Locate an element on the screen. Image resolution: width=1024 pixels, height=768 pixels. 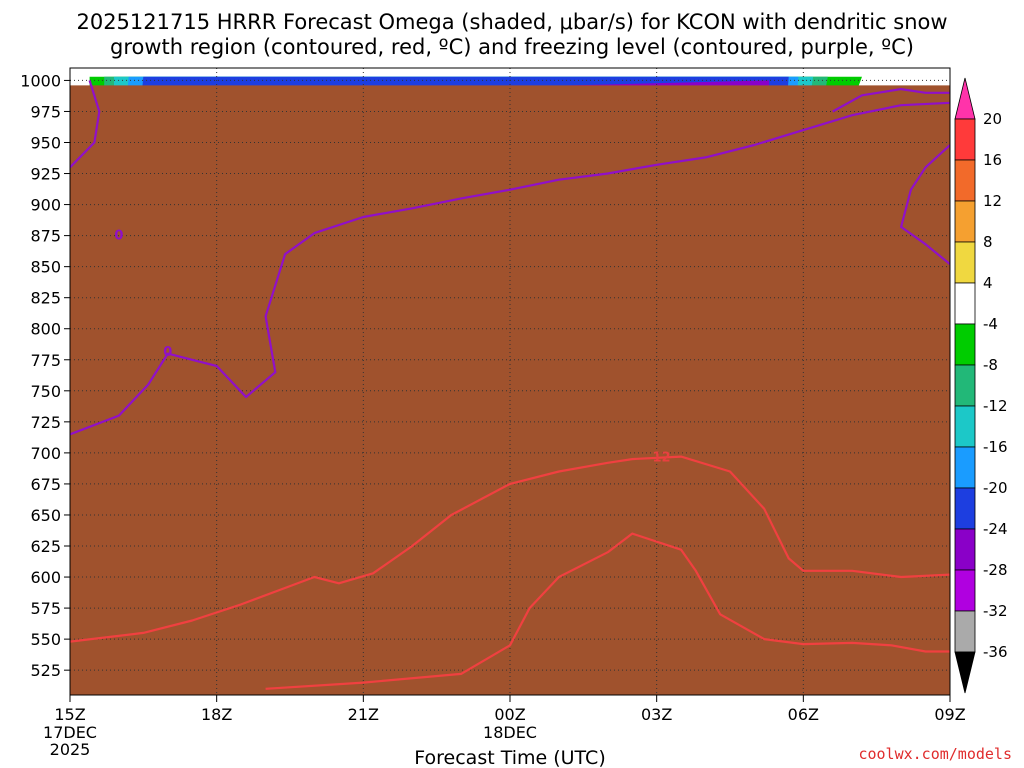
colorbar-label--8: -8 is located at coordinates (990, 365).